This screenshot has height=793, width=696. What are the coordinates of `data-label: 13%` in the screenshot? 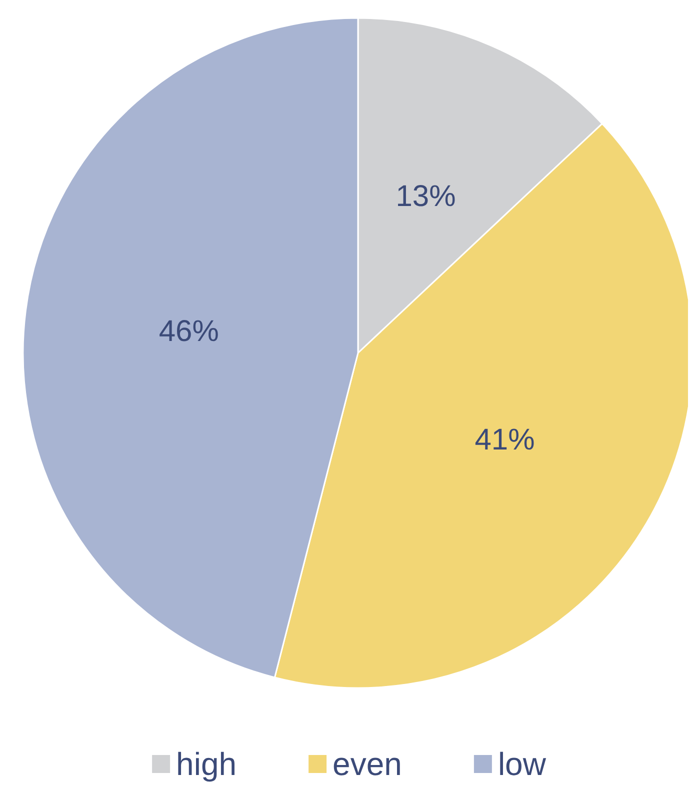 It's located at (426, 197).